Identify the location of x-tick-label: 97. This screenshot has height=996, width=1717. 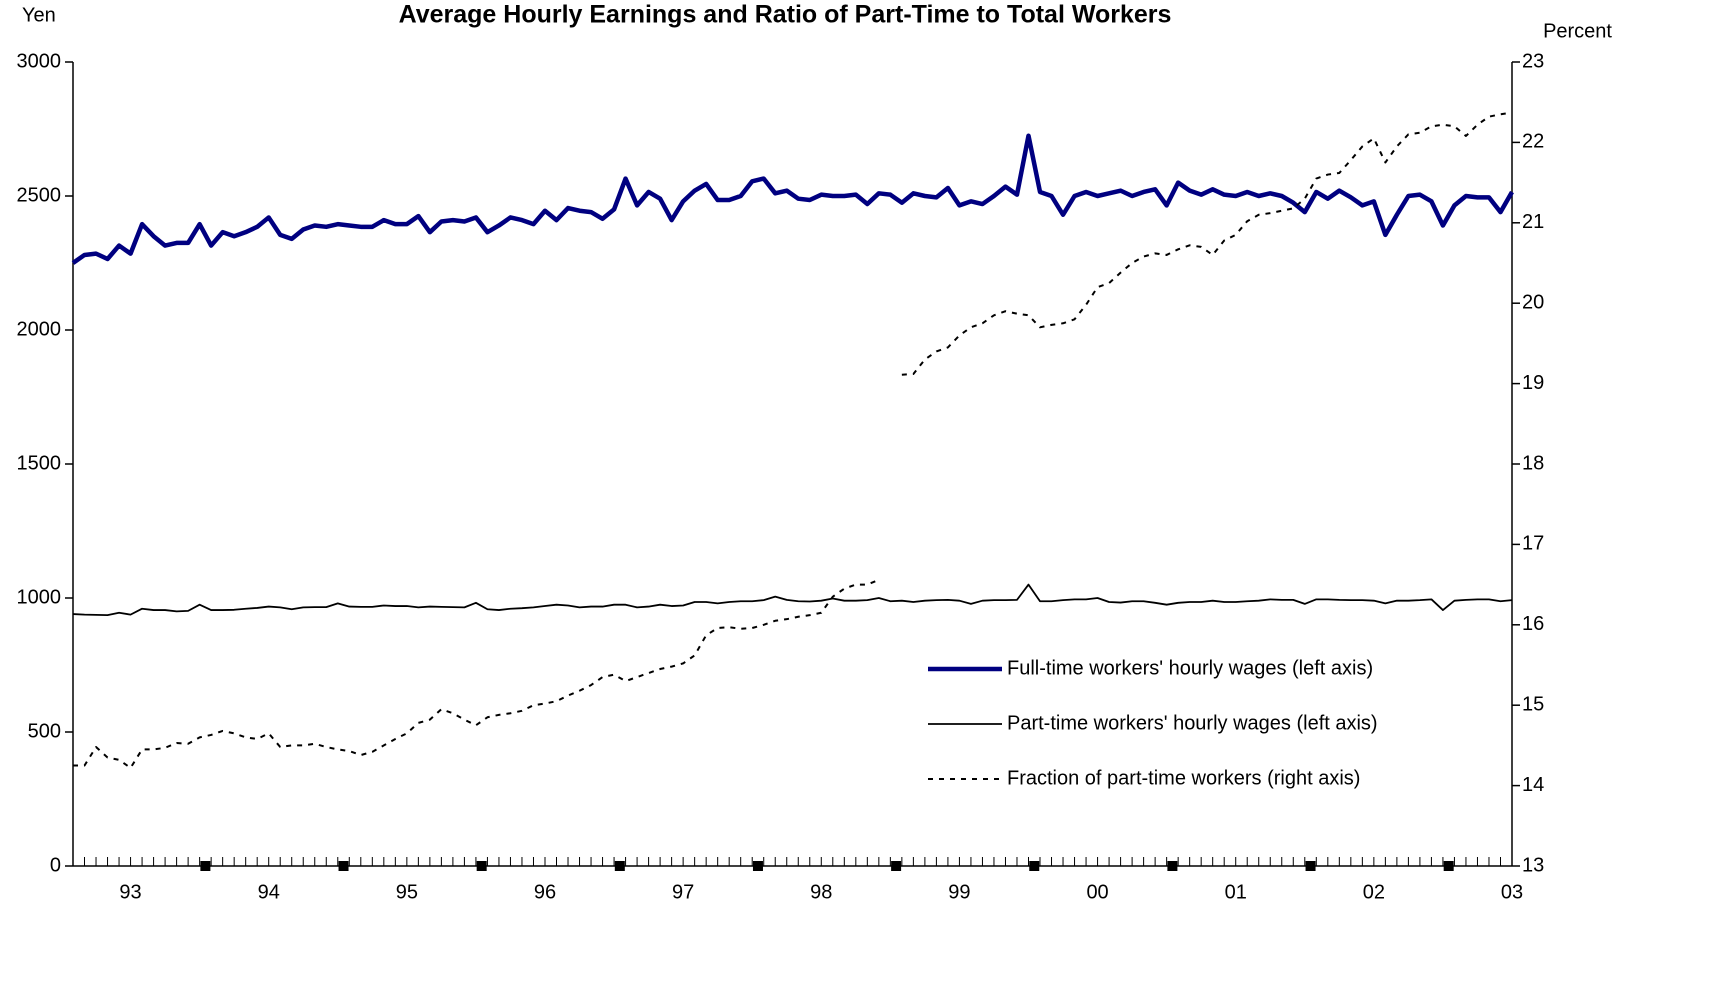
(683, 892).